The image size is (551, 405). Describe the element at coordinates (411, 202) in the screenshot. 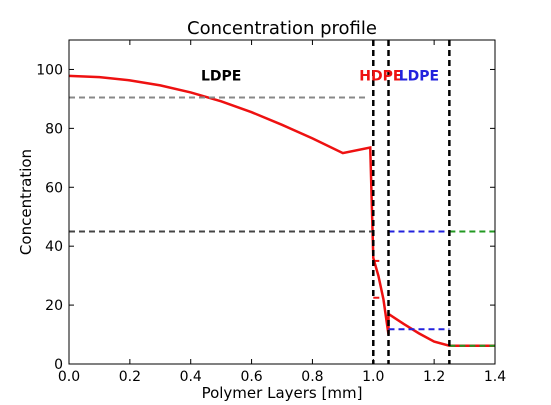

I see `vline-layer` at that location.